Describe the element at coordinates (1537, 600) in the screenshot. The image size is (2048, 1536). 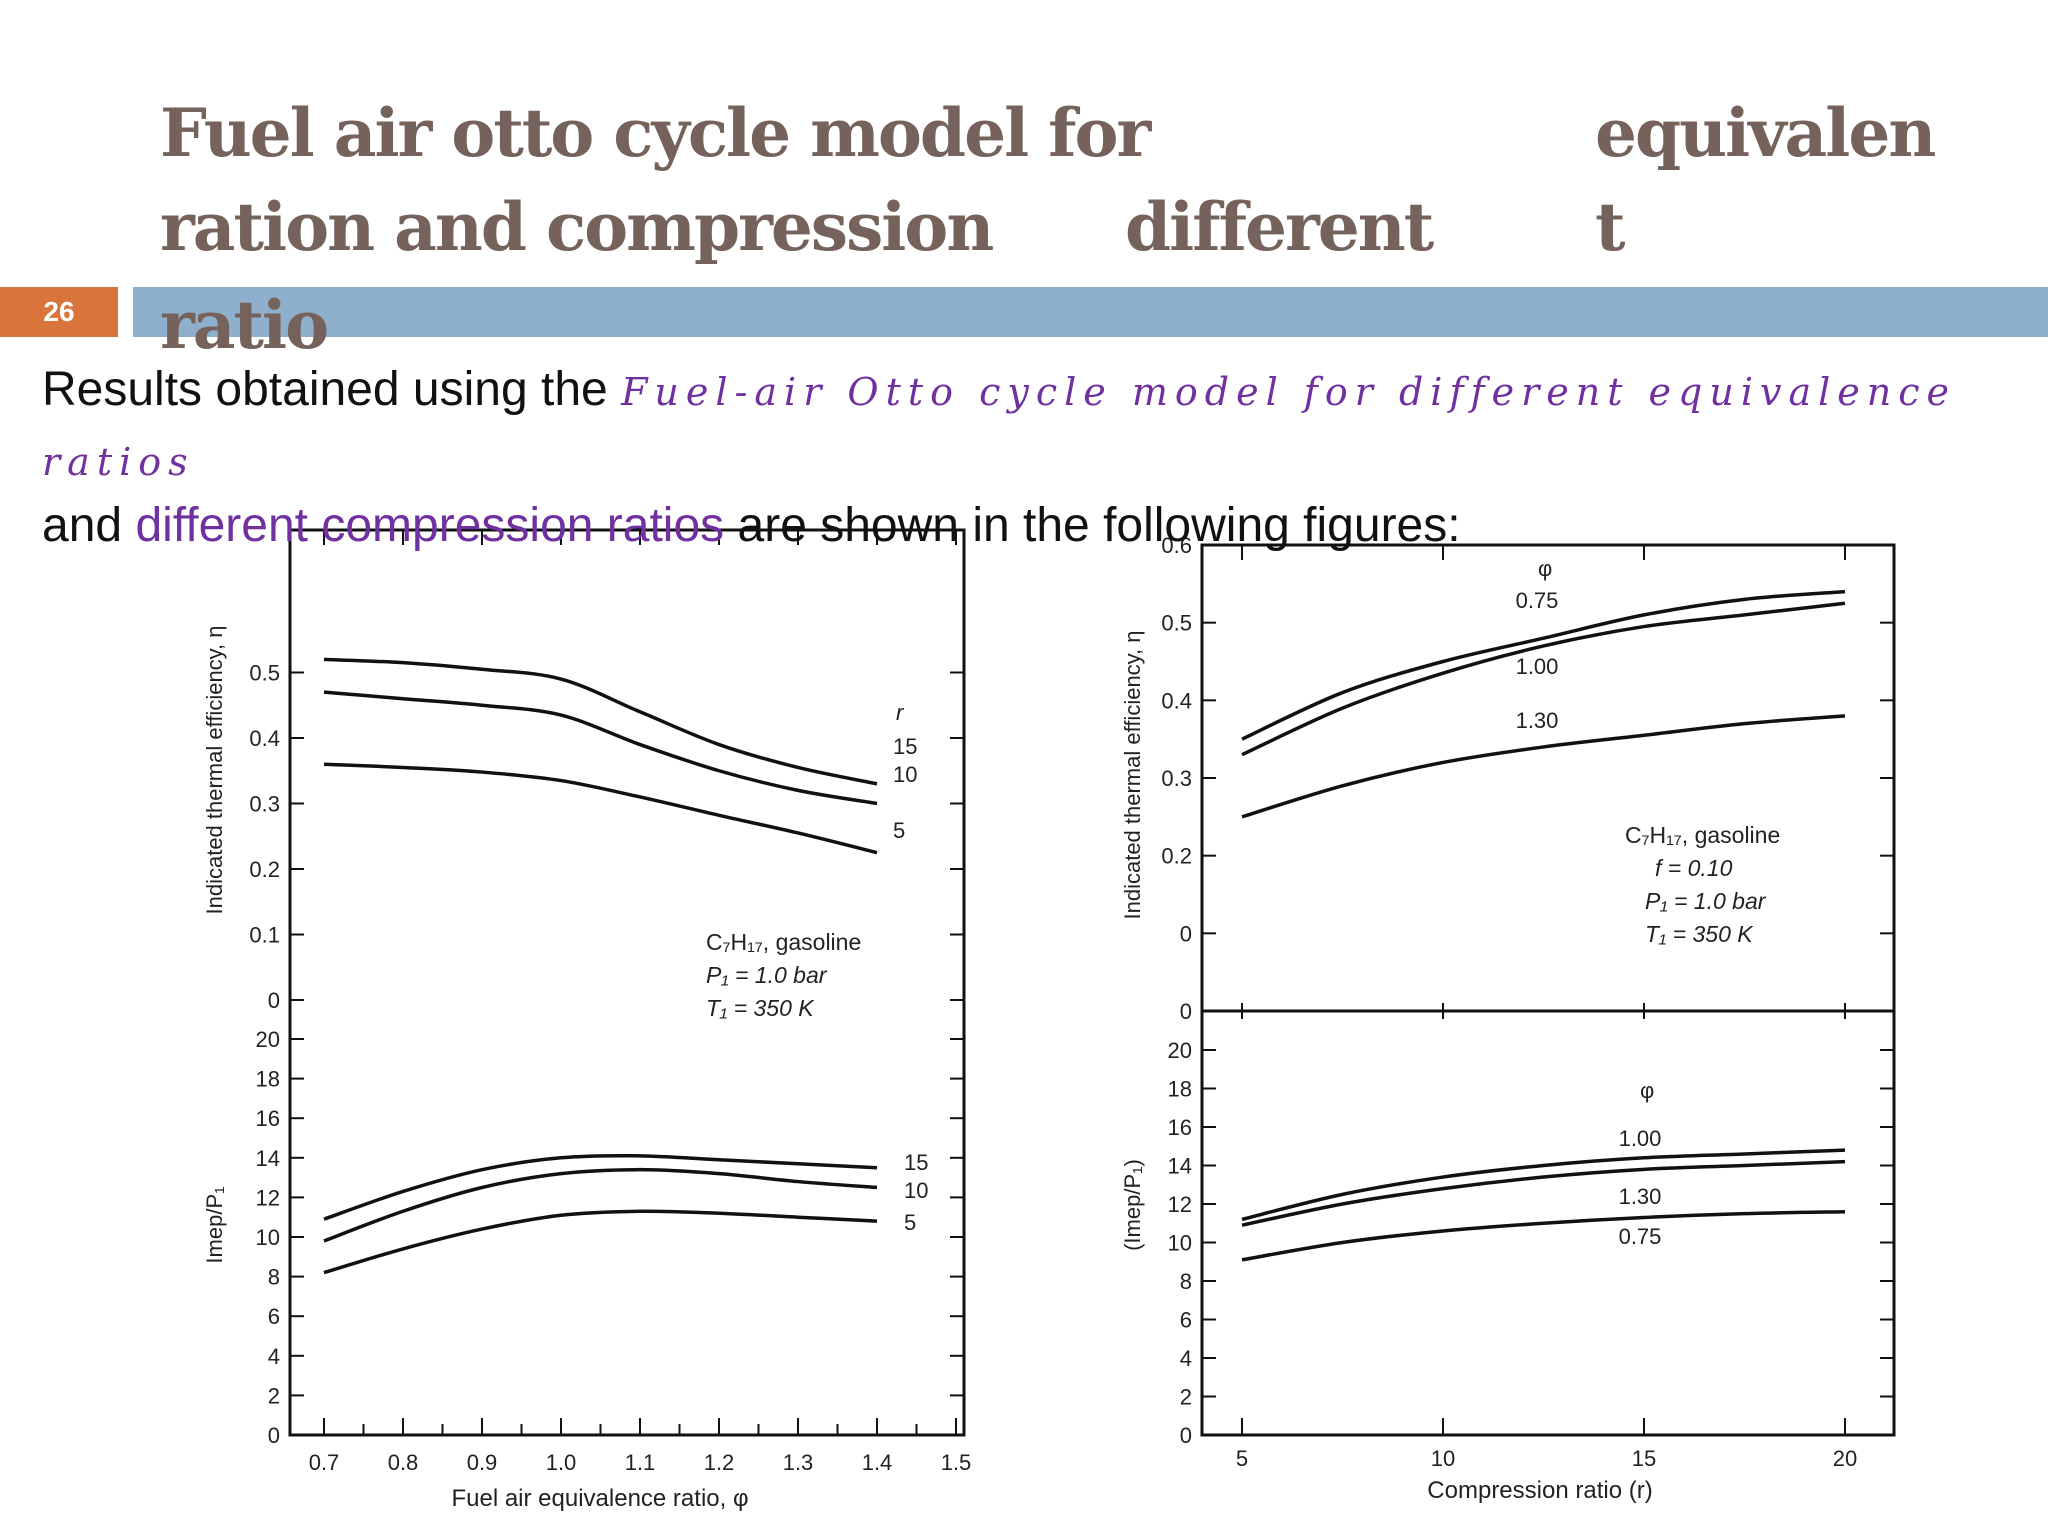
I see `series-label: 0.75` at that location.